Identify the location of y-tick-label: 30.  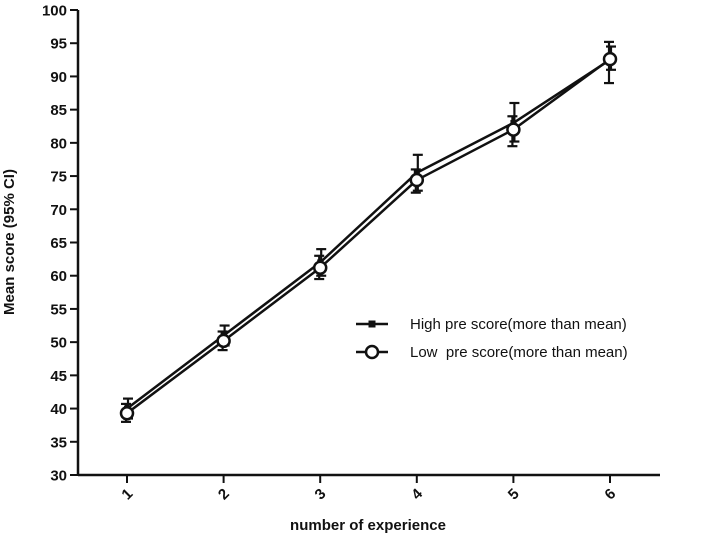
(58, 476).